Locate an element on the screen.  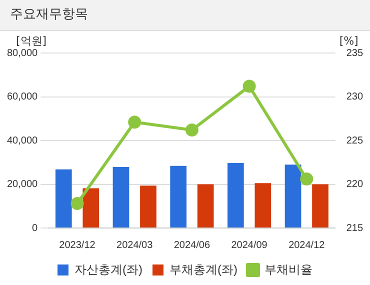
y2-tick-label: 235 is located at coordinates (355, 53).